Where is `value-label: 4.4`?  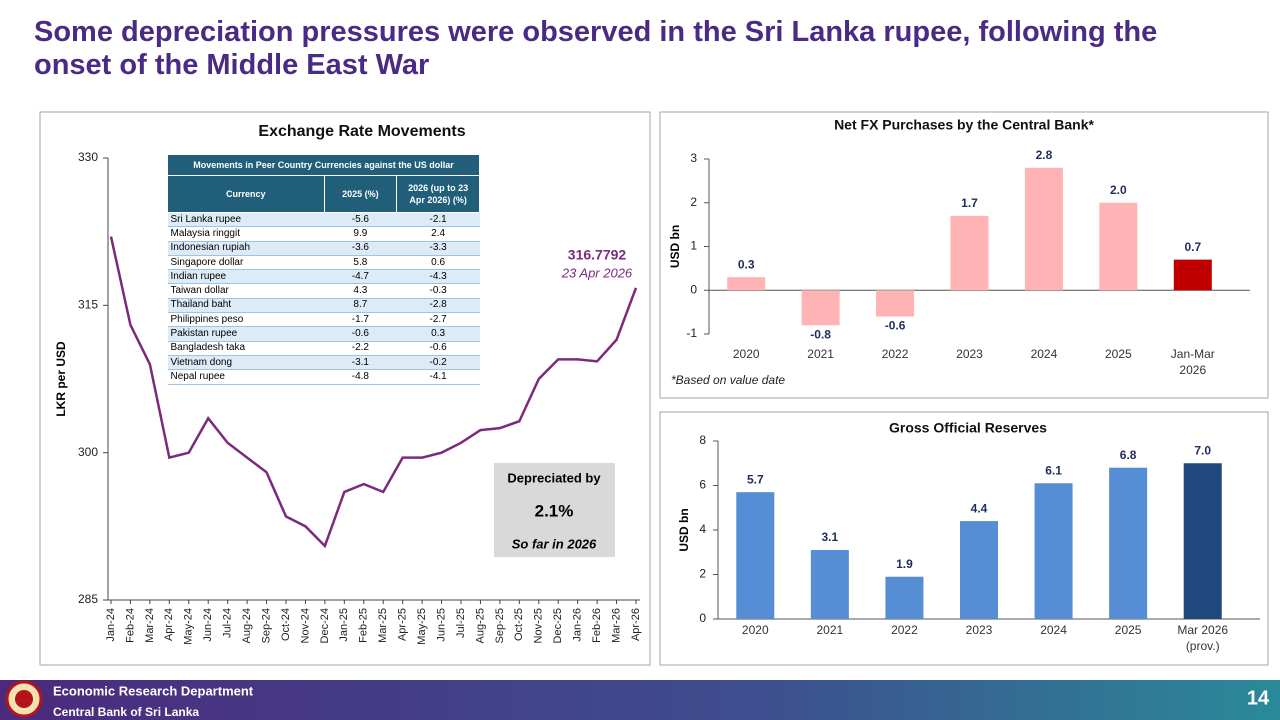 value-label: 4.4 is located at coordinates (979, 508).